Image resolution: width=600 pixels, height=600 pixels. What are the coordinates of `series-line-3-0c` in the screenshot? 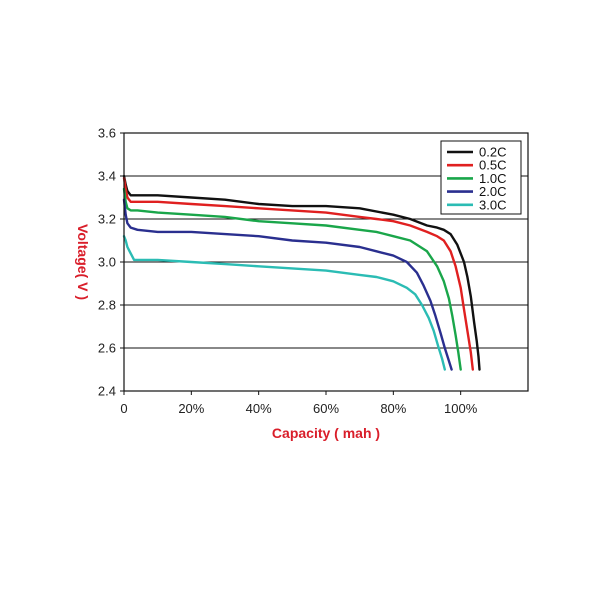 It's located at (284, 302).